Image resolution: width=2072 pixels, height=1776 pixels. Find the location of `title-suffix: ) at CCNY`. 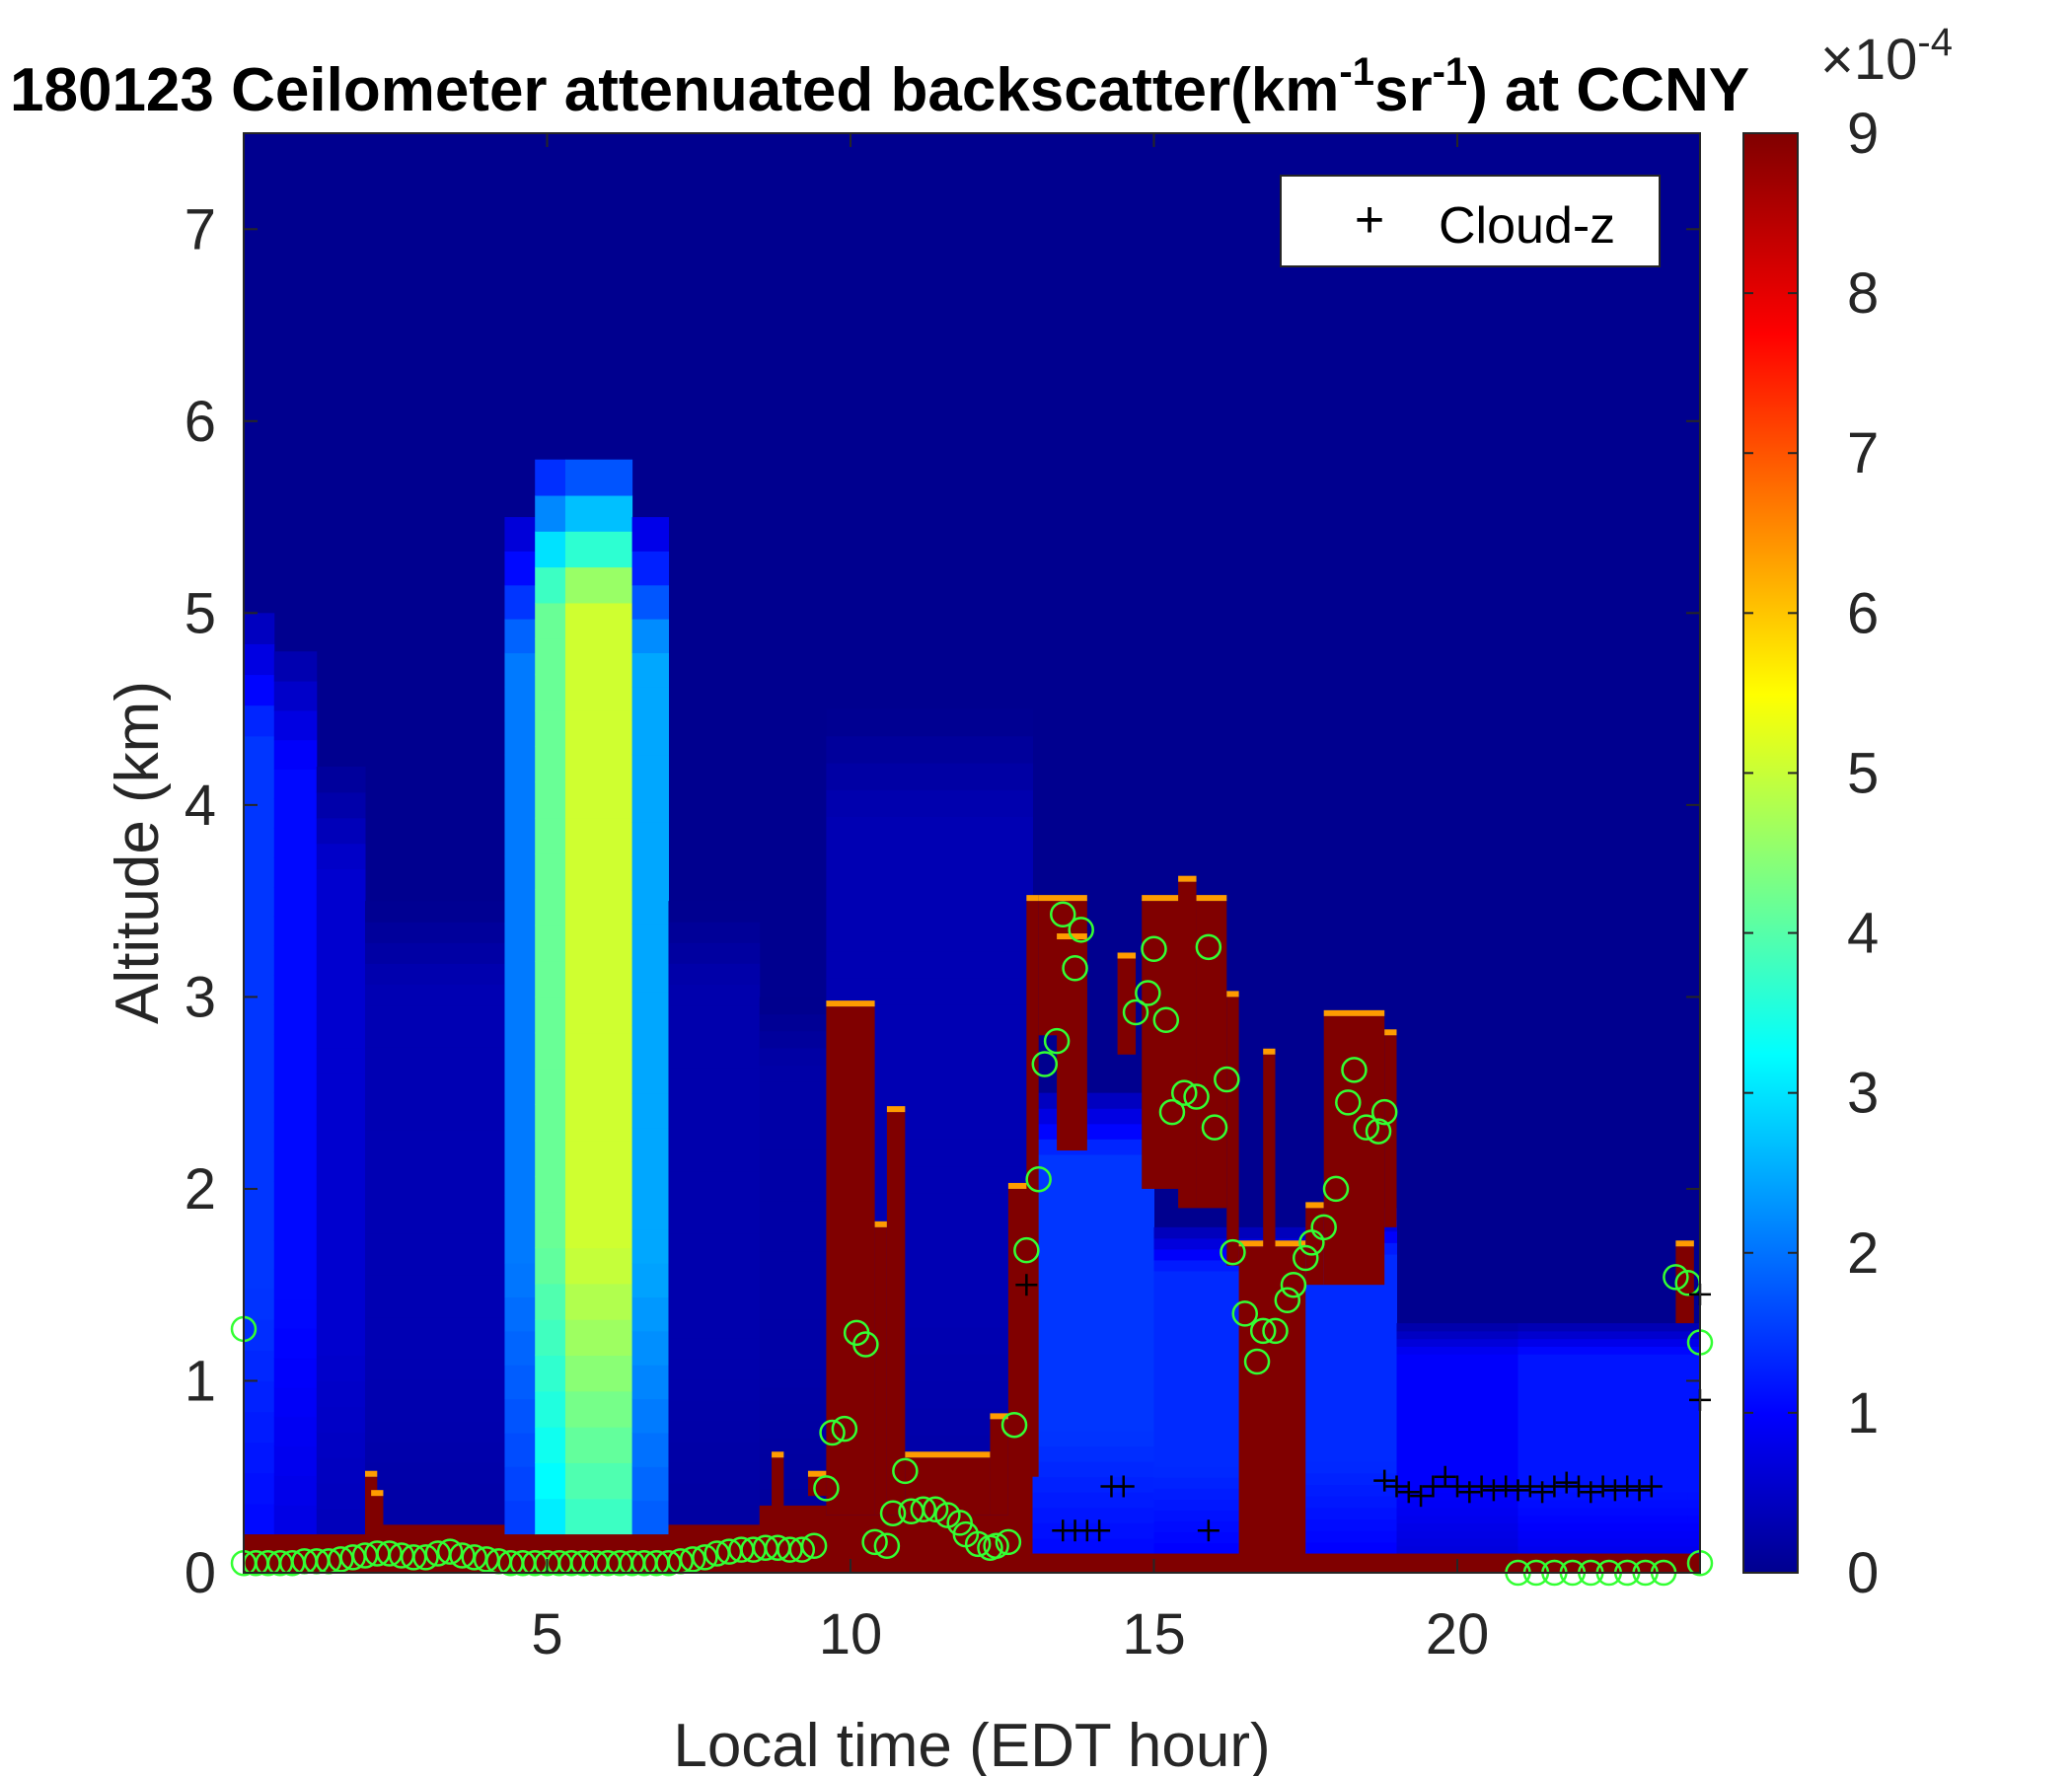

title-suffix: ) at CCNY is located at coordinates (1608, 90).